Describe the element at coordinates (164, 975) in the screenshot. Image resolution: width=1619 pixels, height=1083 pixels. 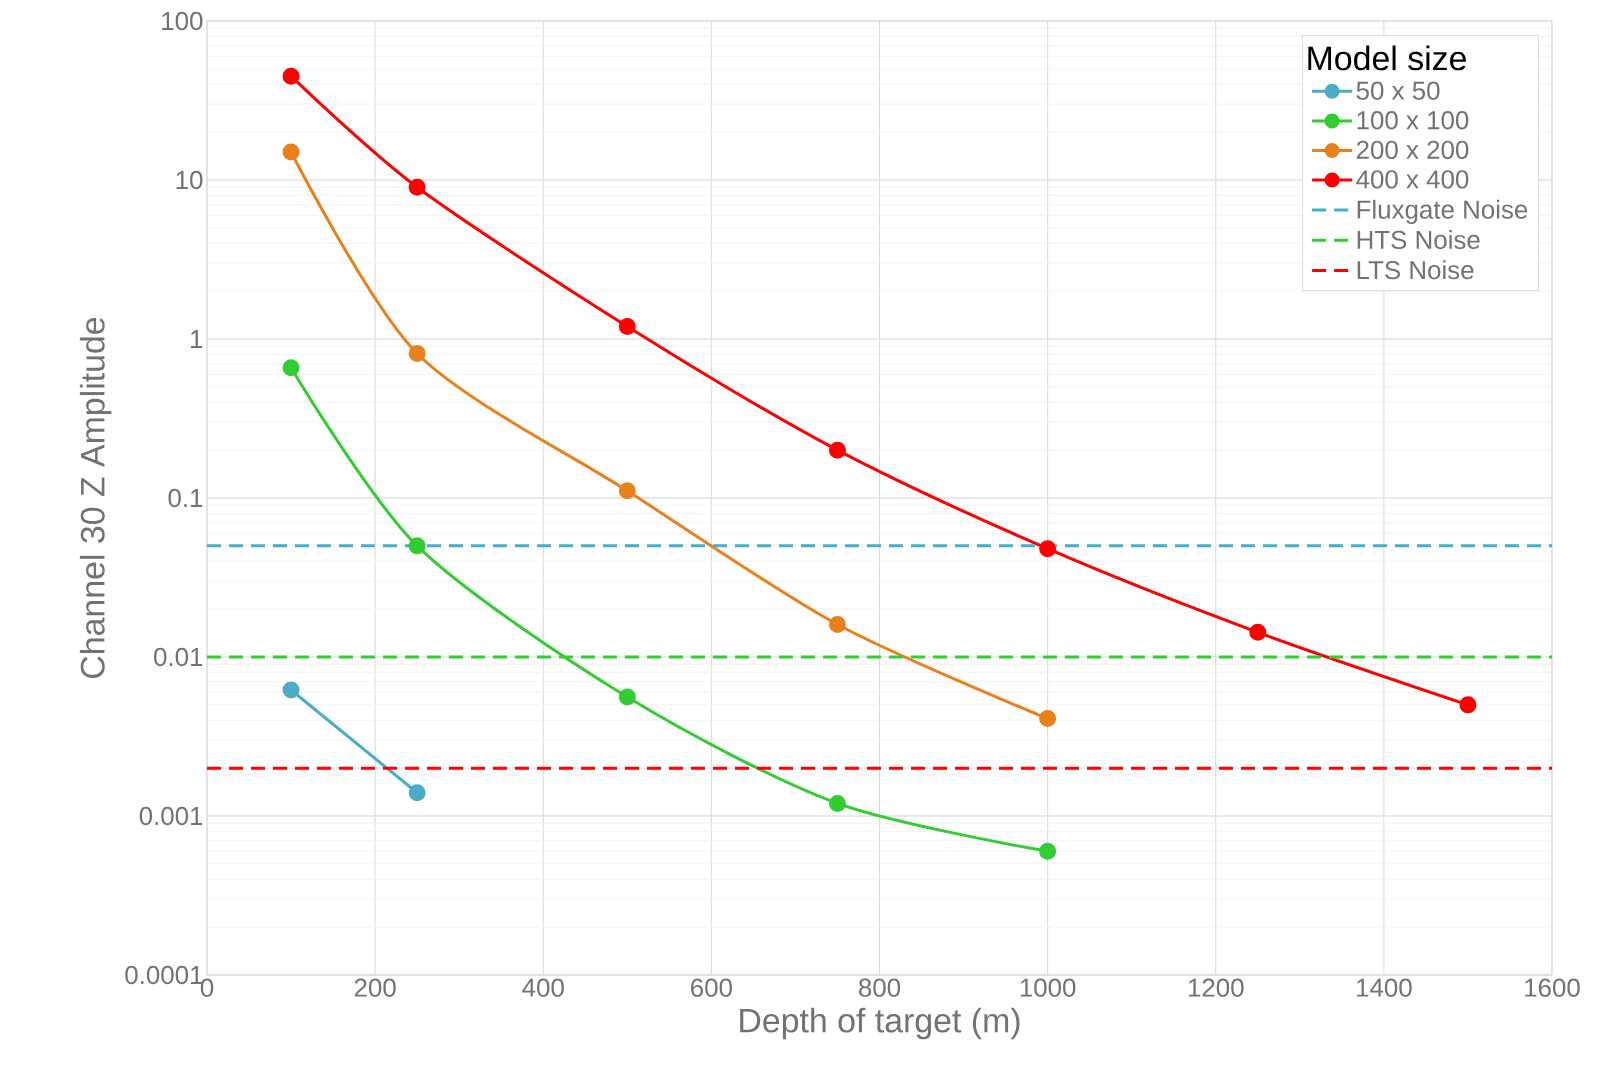
I see `y-tick-label: 0.0001` at that location.